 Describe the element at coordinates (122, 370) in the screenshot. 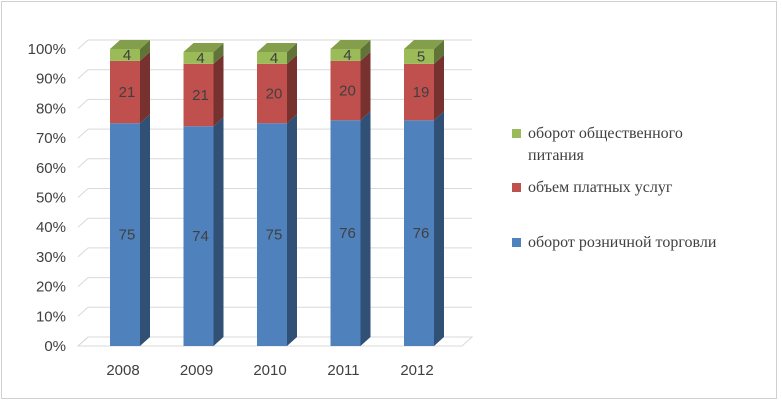

I see `x-tick-label: 2008` at that location.